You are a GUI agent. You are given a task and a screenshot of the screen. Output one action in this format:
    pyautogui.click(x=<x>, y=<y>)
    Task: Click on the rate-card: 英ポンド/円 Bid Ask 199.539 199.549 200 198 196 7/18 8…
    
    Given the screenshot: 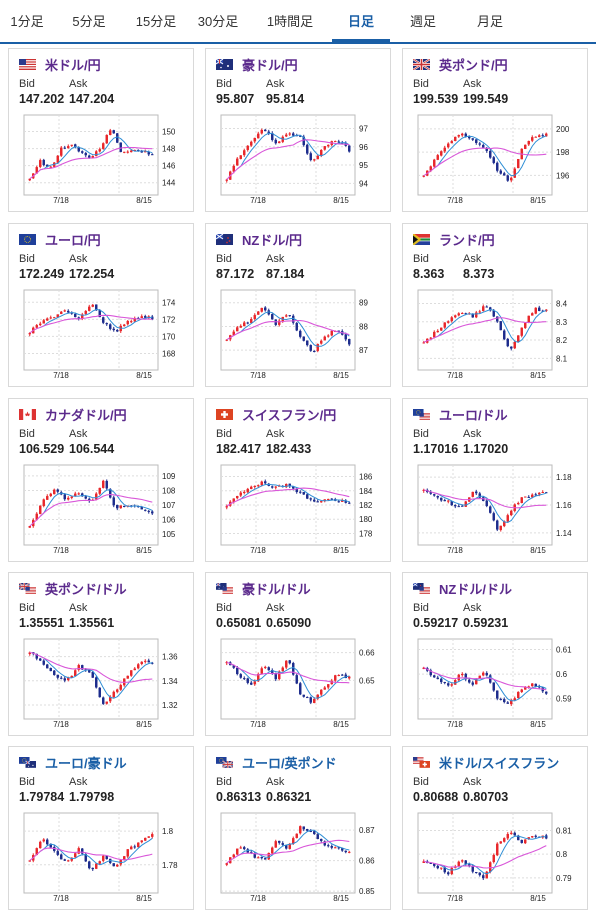 What is the action you would take?
    pyautogui.click(x=495, y=130)
    